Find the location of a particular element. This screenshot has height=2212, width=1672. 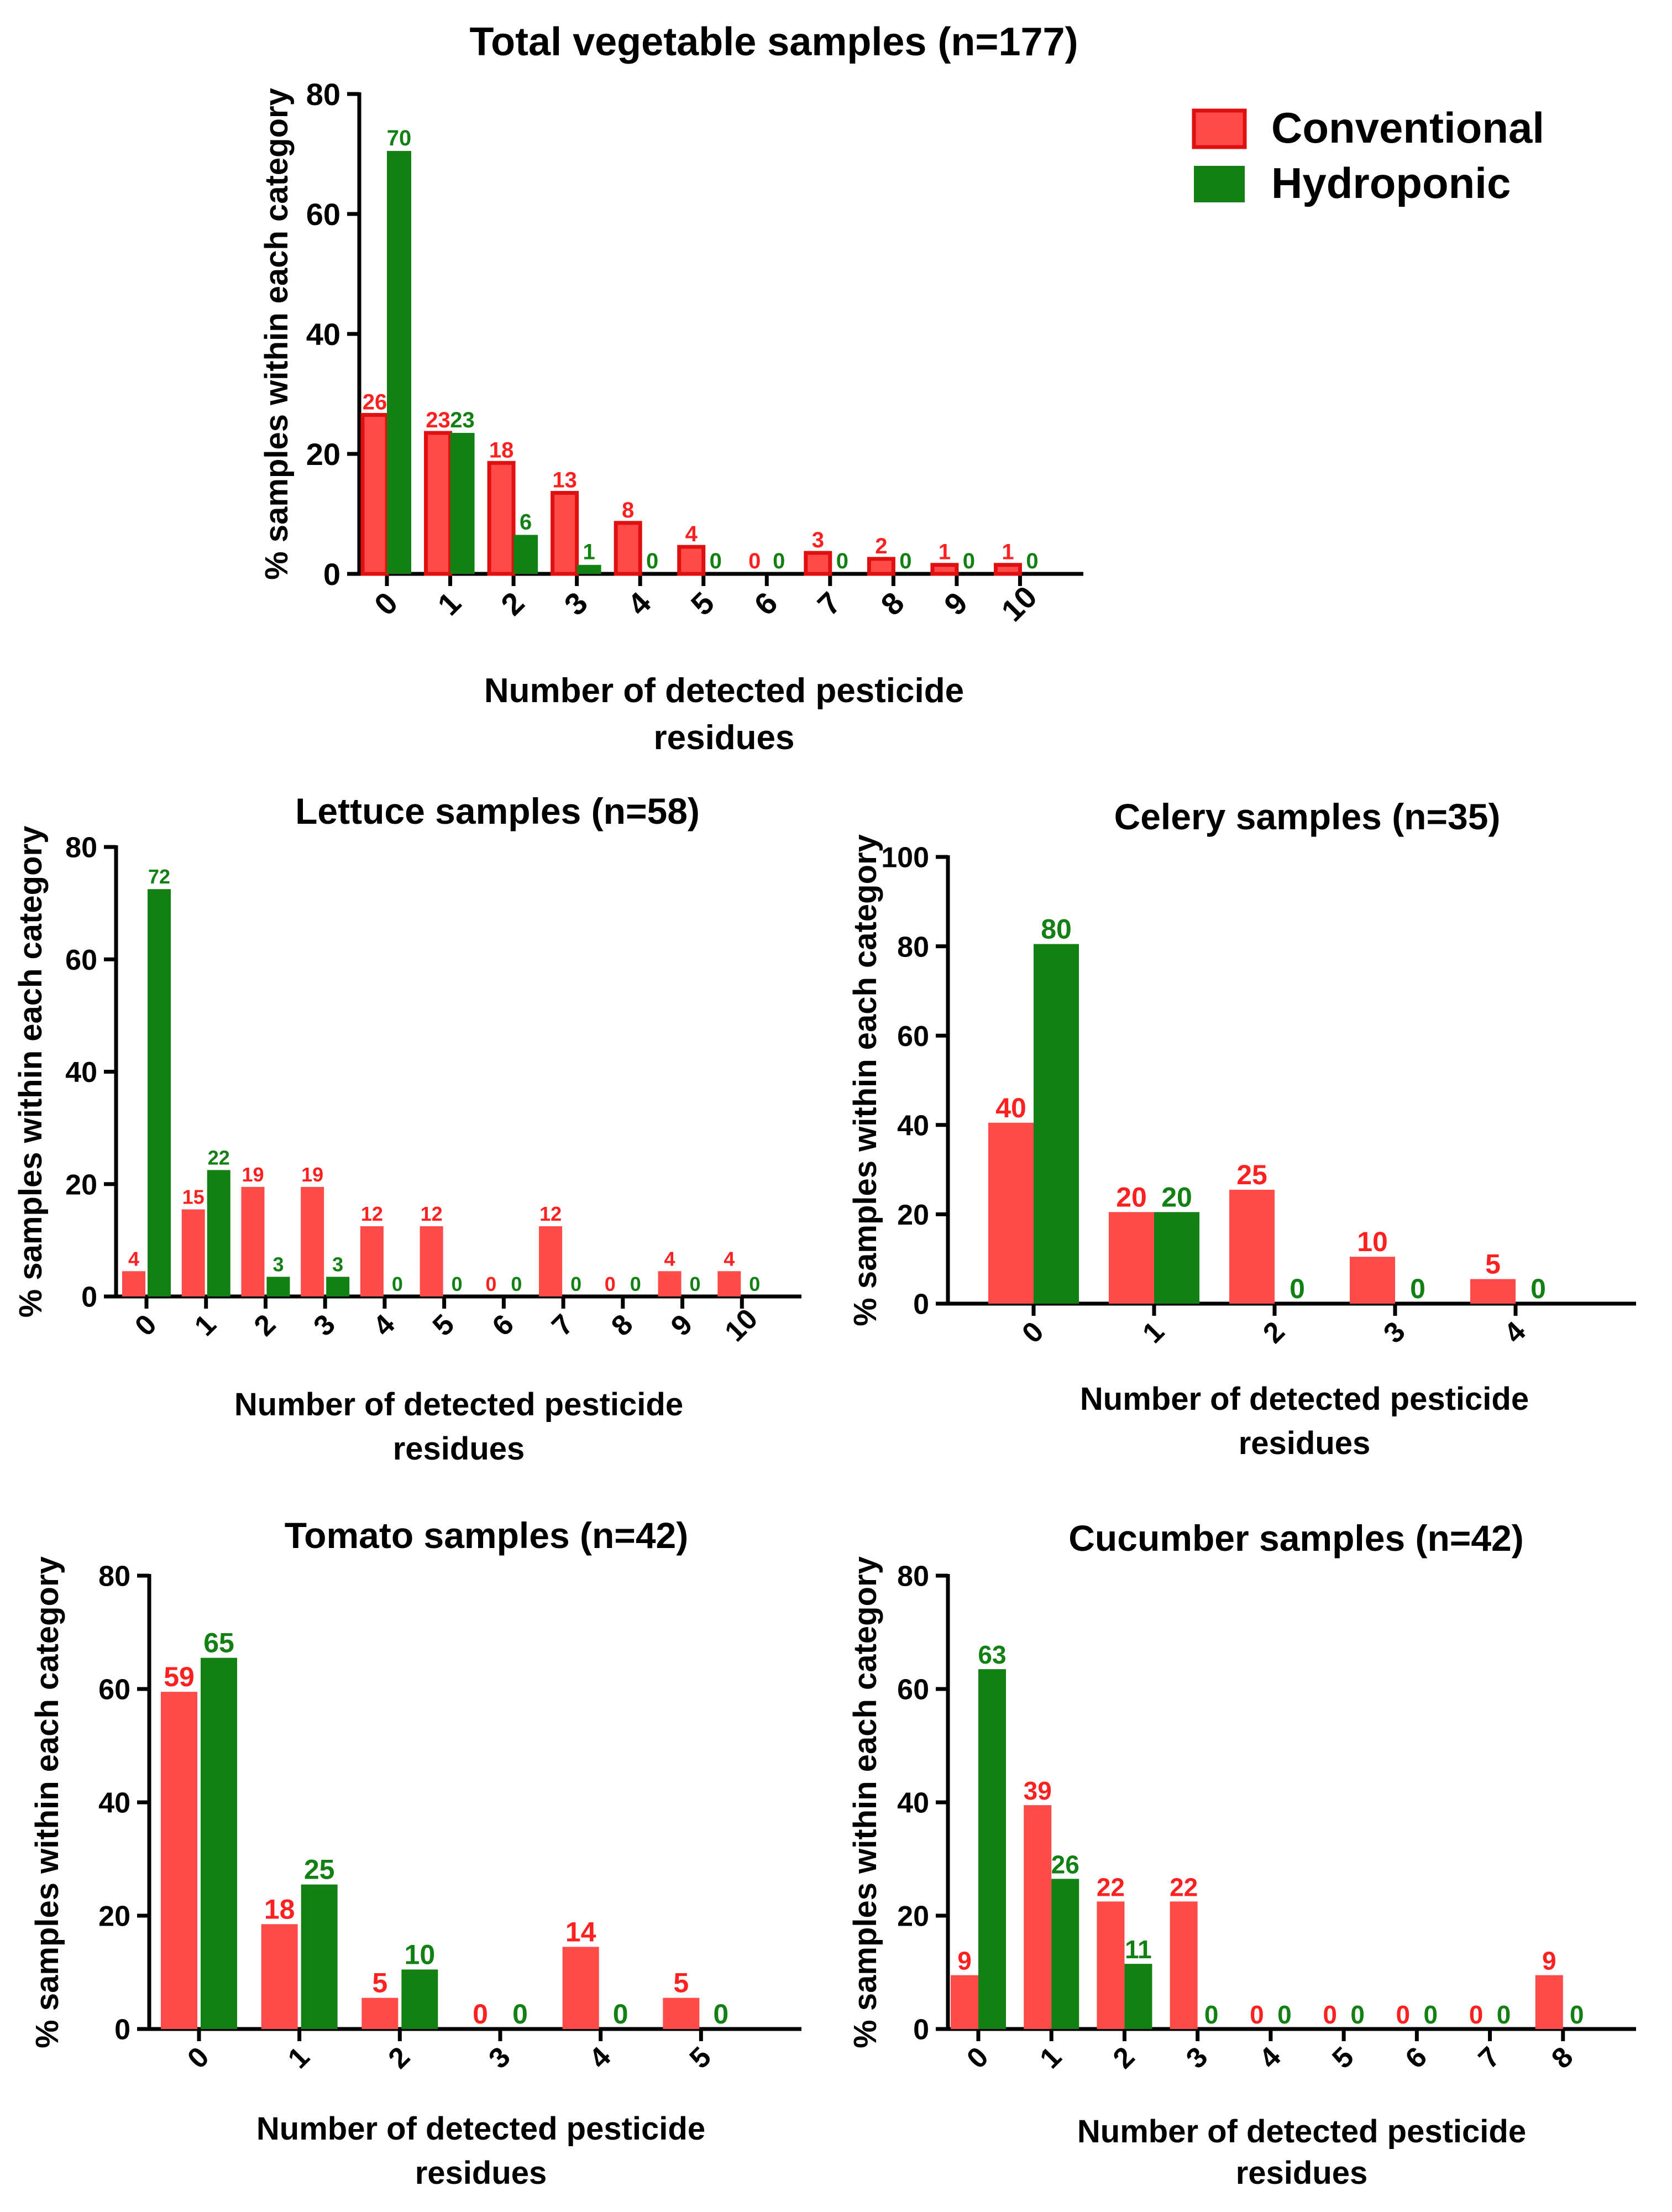

data-label-conventional: 15 is located at coordinates (193, 1196).